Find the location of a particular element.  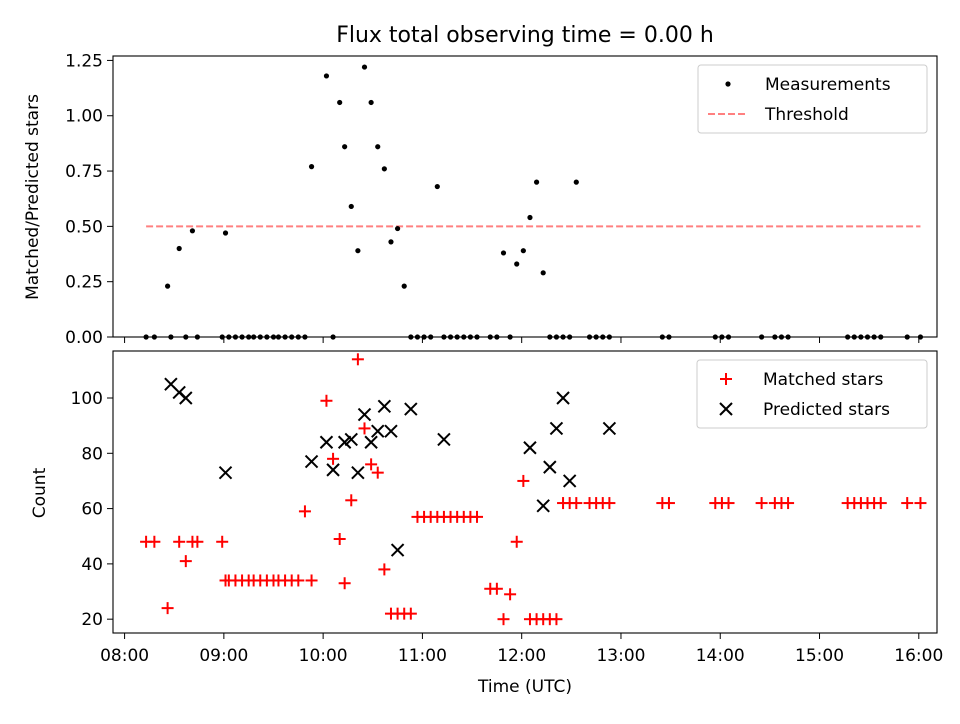

x-tick-label: 15:00 is located at coordinates (819, 656).